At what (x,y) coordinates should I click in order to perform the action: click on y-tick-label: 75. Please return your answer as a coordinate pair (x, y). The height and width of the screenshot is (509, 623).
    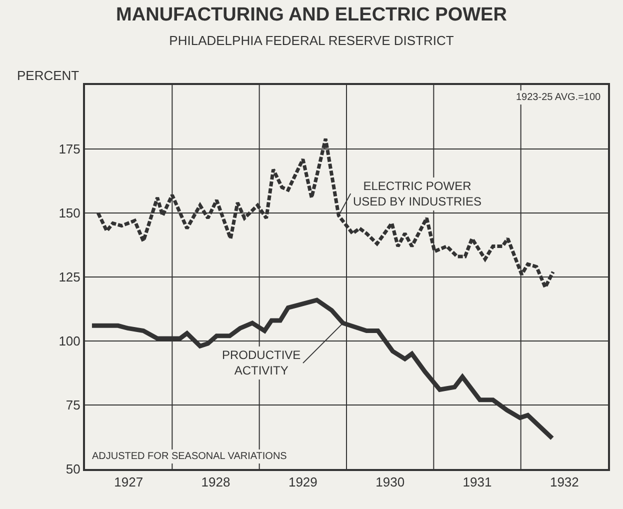
    Looking at the image, I should click on (73, 405).